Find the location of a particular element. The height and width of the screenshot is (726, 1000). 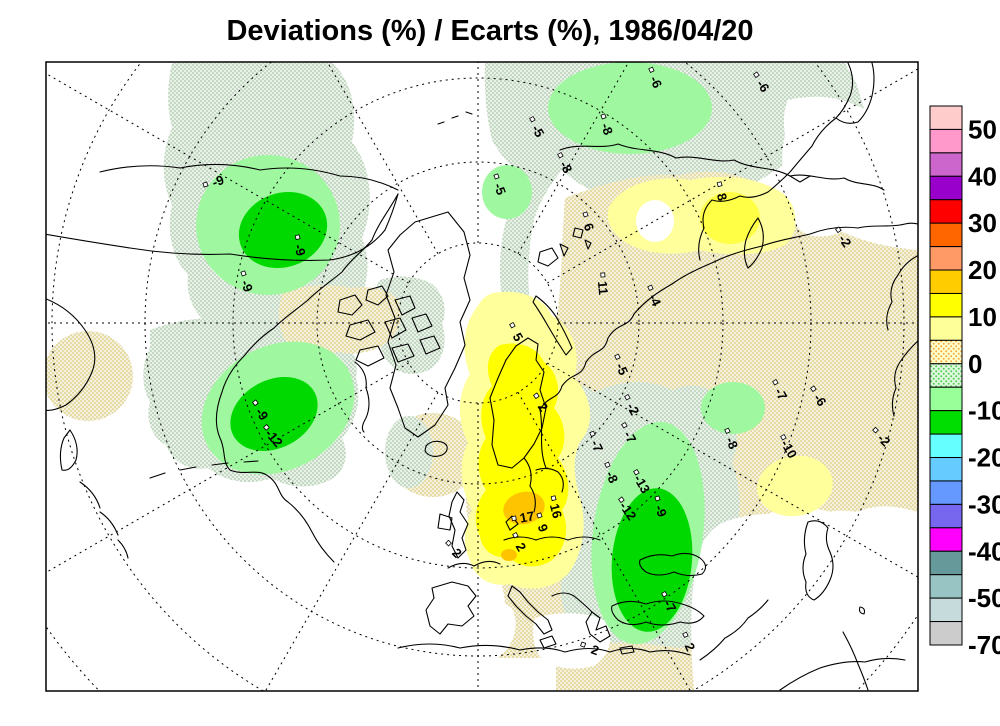

color-scale-legend: 50 40 30 20 10 0 -10 -20 -30 -40 -50 -70 is located at coordinates (964, 382).